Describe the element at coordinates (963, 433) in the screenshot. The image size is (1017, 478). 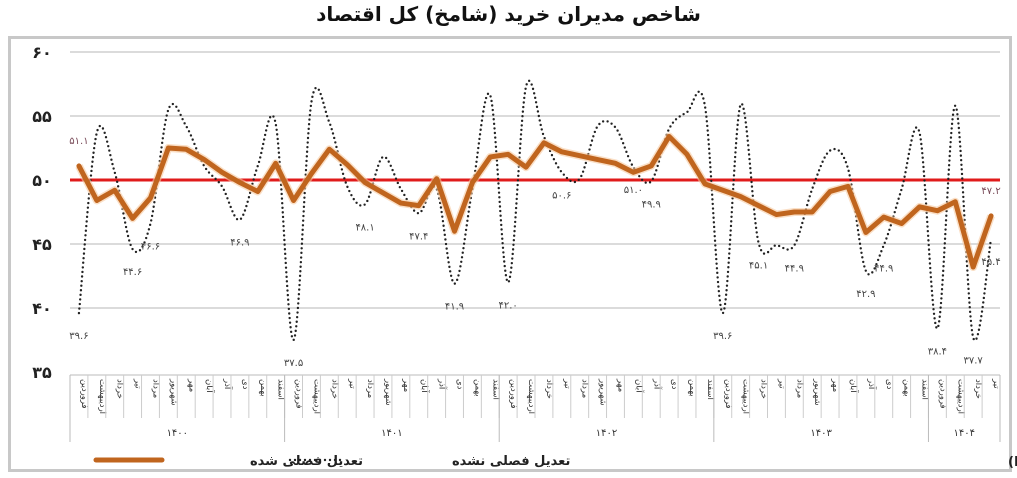
I see `year-label: ۱۴۰۴` at that location.